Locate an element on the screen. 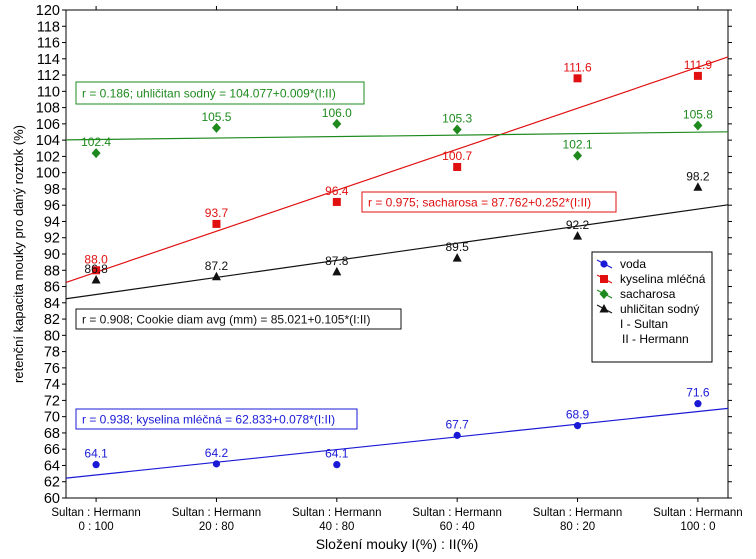  y-tick-label: 96 is located at coordinates (52, 206).